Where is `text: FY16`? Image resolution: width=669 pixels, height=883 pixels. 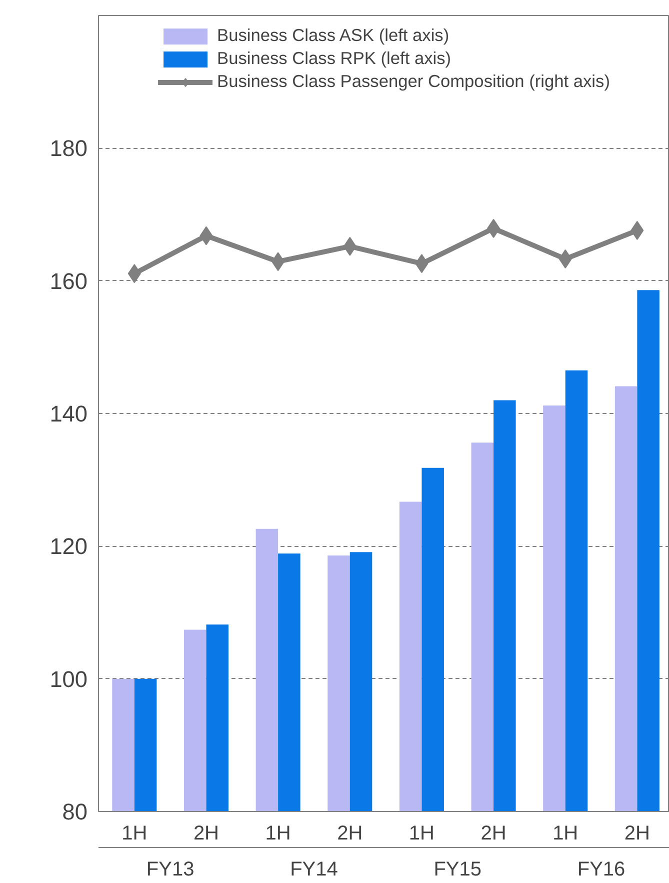
text: FY16 is located at coordinates (601, 869).